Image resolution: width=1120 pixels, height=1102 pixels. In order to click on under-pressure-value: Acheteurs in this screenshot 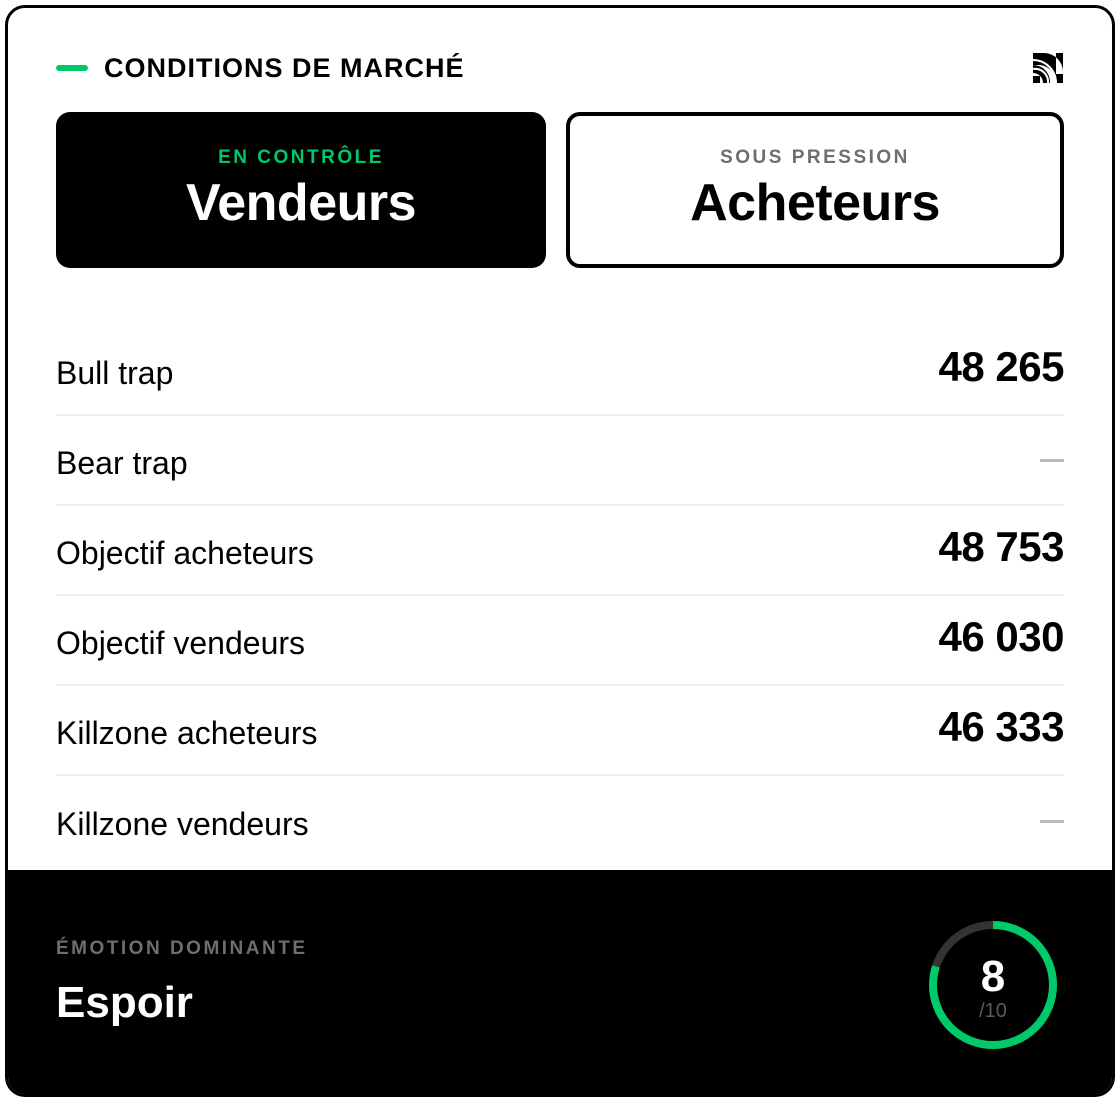, I will do `click(815, 203)`.